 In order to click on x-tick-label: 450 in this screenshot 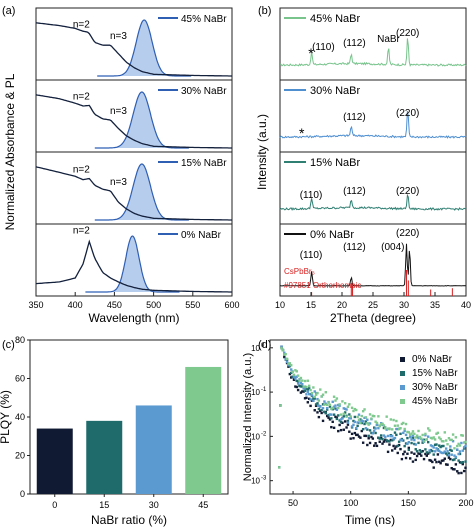, I will do `click(114, 305)`.